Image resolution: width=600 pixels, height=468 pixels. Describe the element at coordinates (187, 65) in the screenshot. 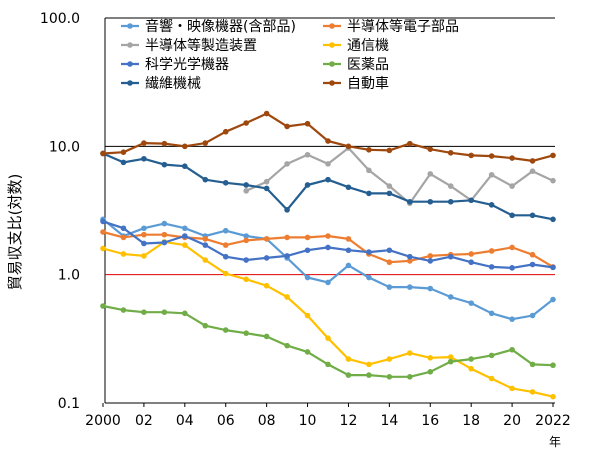

I see `legend-label: 科学光学機器` at that location.